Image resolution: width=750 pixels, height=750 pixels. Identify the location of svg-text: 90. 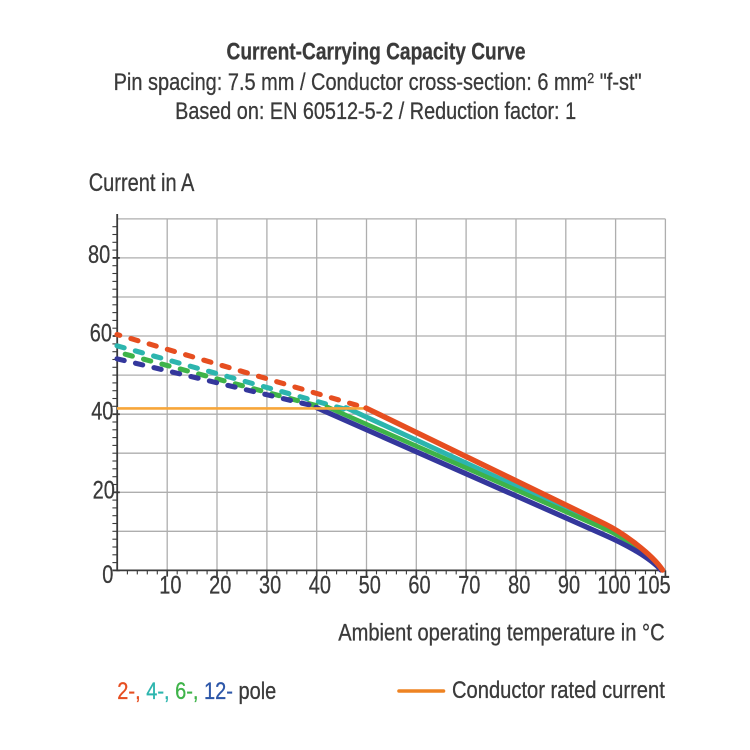
(569, 586).